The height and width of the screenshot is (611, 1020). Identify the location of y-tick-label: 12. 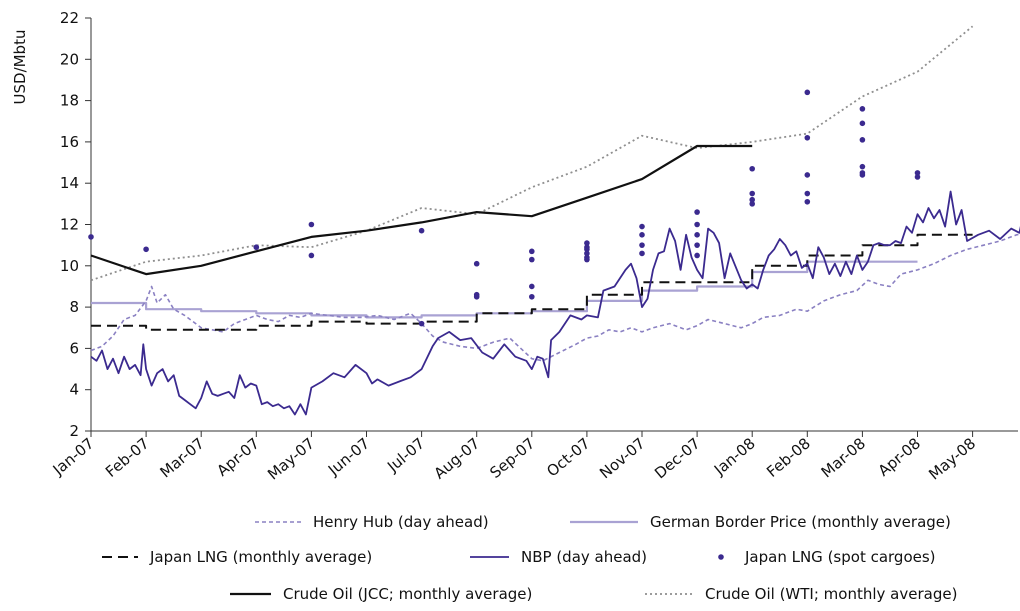
(69, 225).